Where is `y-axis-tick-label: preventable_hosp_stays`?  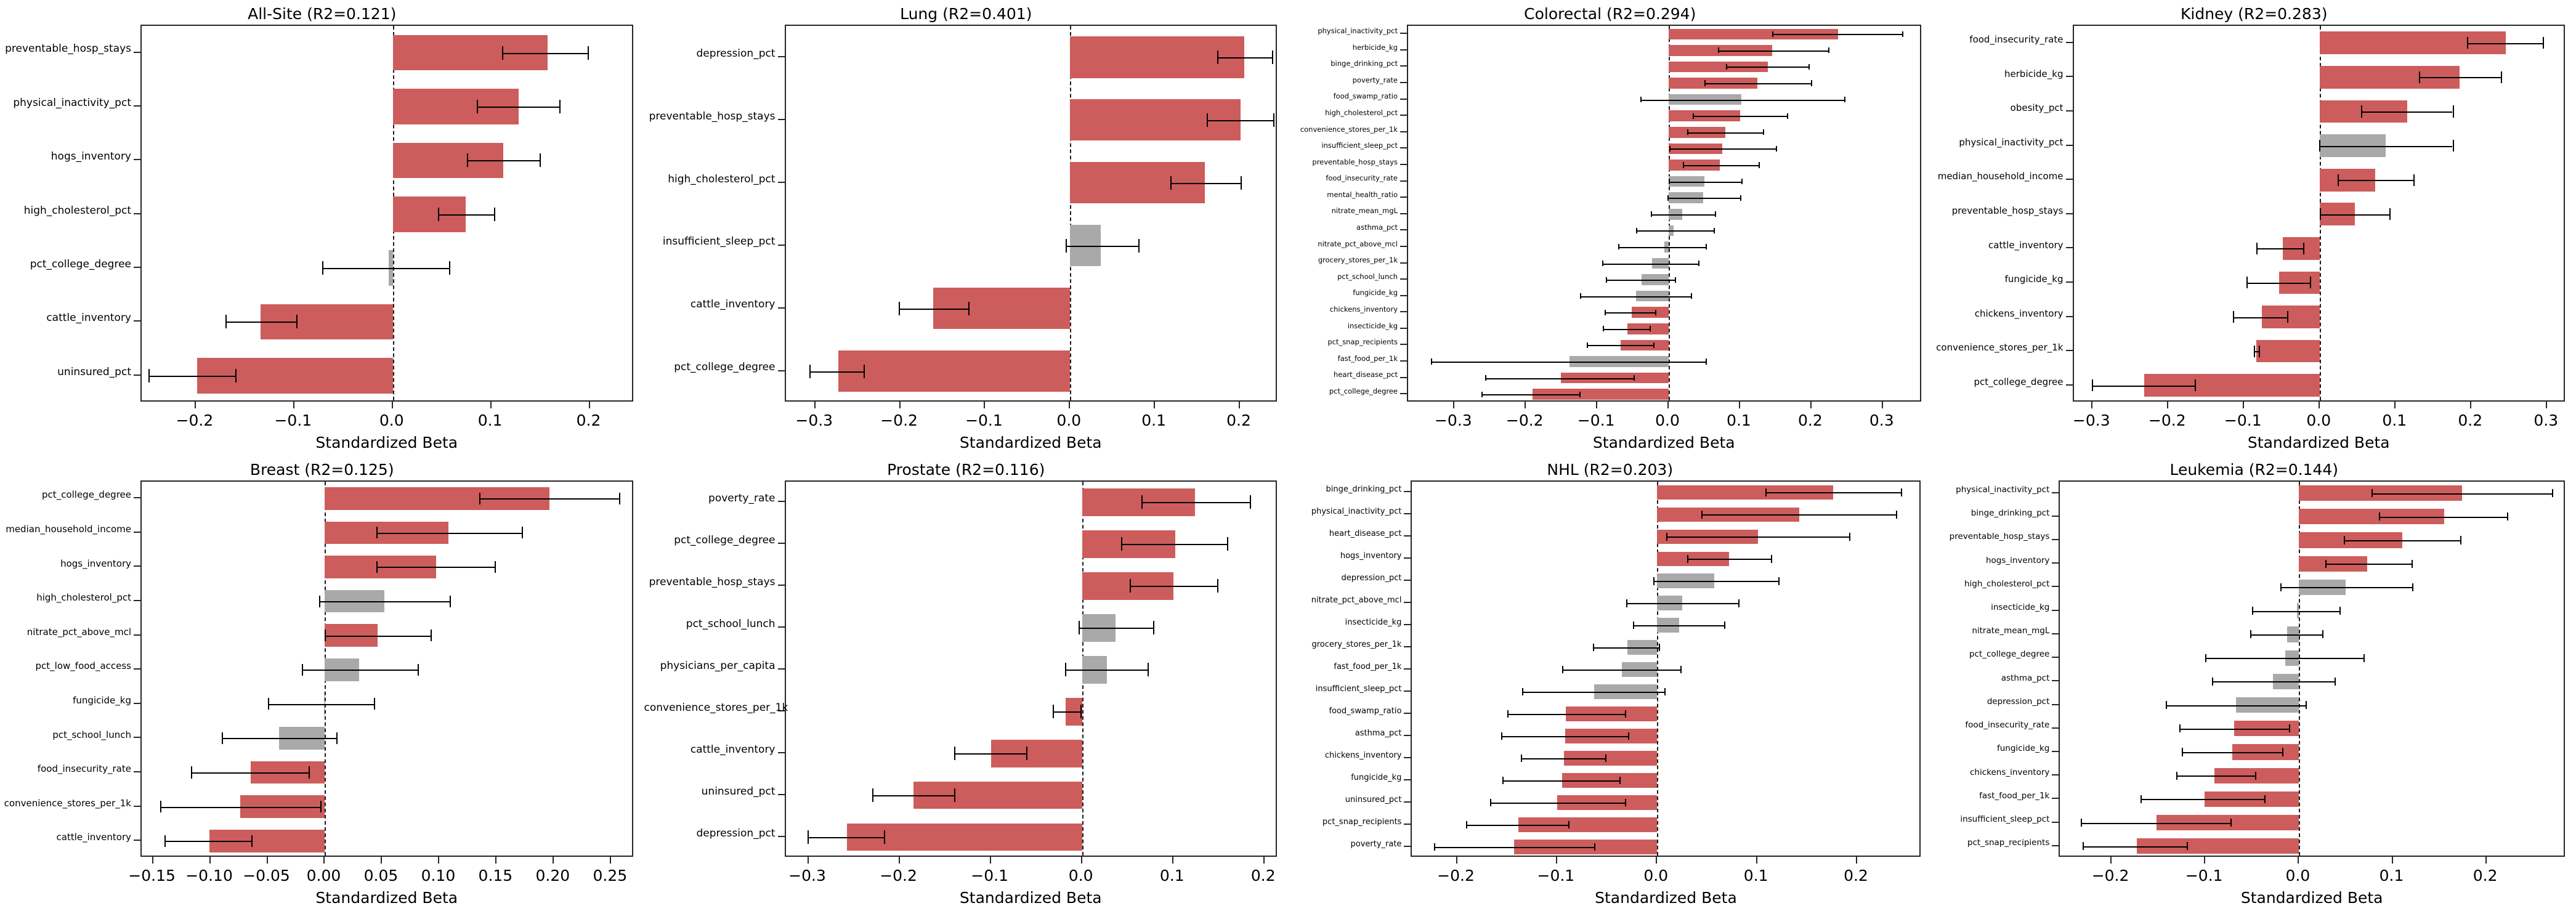 y-axis-tick-label: preventable_hosp_stays is located at coordinates (713, 116).